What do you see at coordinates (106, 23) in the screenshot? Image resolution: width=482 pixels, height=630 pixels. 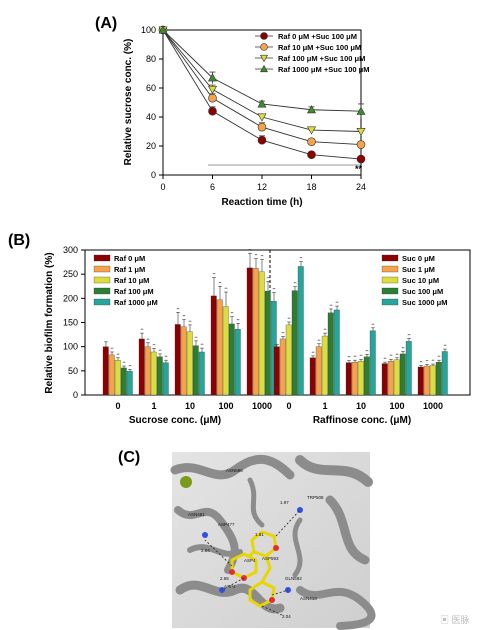 I see `panel-a-label: (A)` at bounding box center [106, 23].